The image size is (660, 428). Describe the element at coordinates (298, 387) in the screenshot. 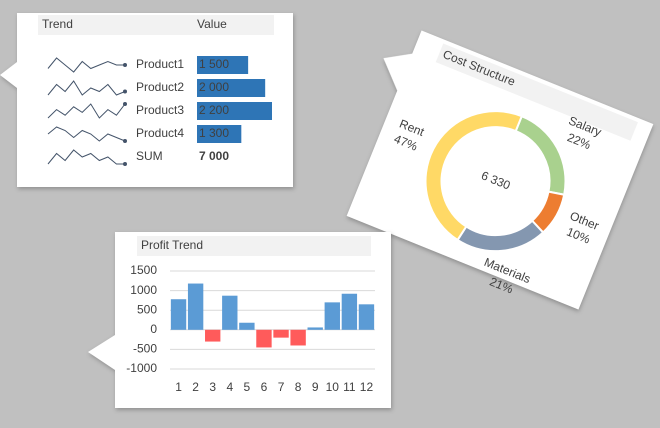

I see `x-tick-label: 8` at that location.